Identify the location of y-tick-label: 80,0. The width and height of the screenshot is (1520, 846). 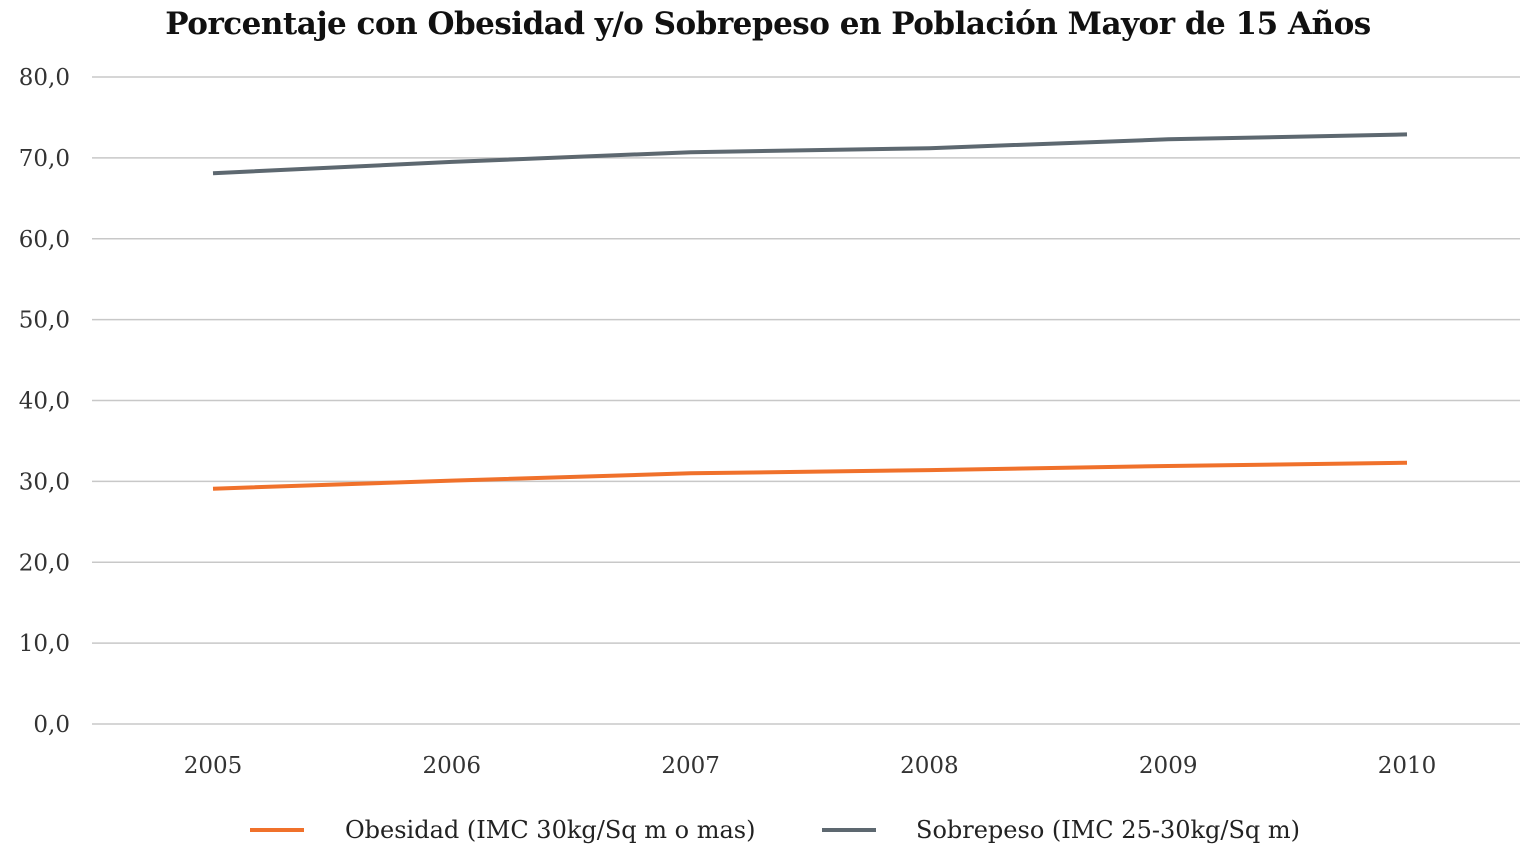
(44, 78).